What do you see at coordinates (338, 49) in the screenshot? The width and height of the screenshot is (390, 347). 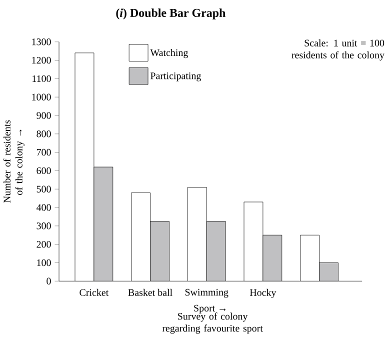 I see `annotation: Scale: 1 unit = 100 residents of the colony` at bounding box center [338, 49].